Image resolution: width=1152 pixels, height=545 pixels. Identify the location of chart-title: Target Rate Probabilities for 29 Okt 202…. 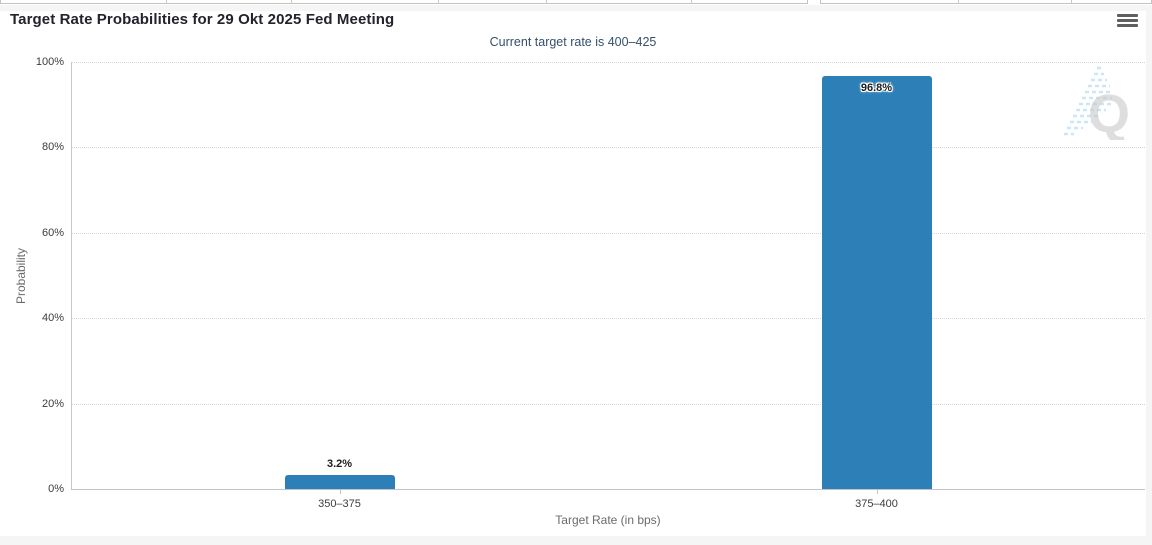
(202, 19).